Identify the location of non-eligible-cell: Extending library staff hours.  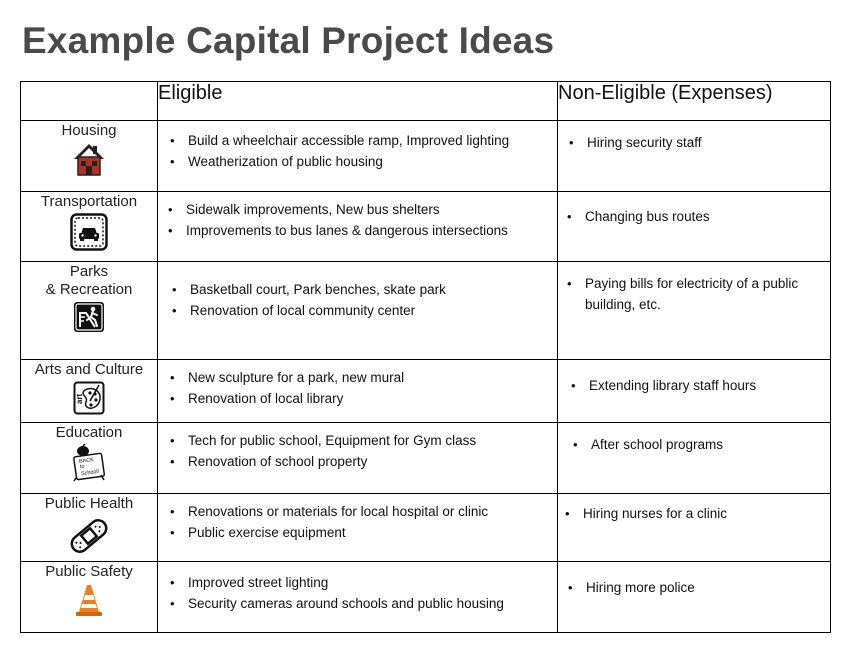
(694, 391).